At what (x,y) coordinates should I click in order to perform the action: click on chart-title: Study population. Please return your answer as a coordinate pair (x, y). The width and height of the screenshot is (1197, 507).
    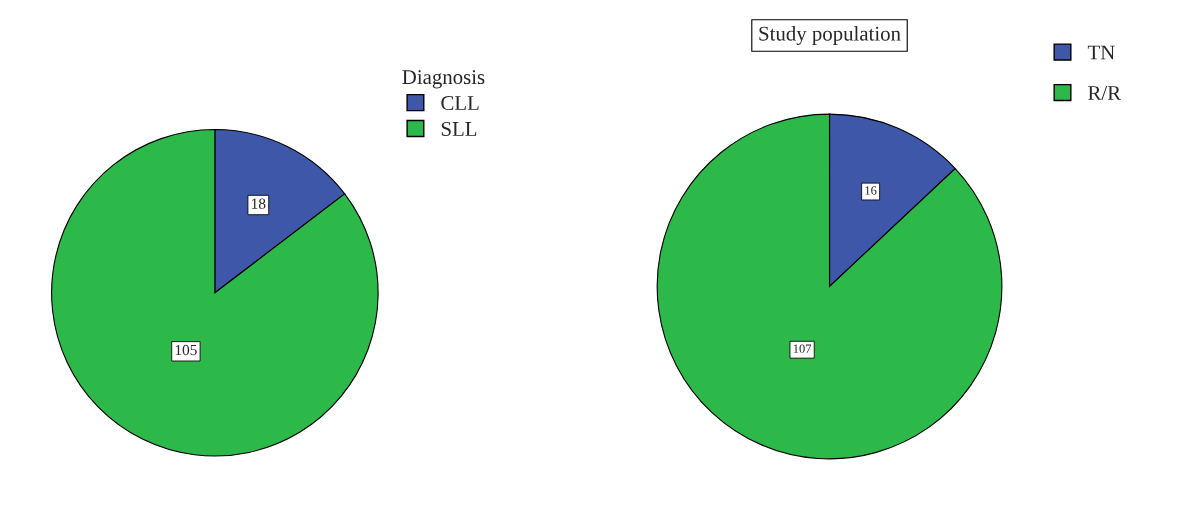
    Looking at the image, I should click on (830, 35).